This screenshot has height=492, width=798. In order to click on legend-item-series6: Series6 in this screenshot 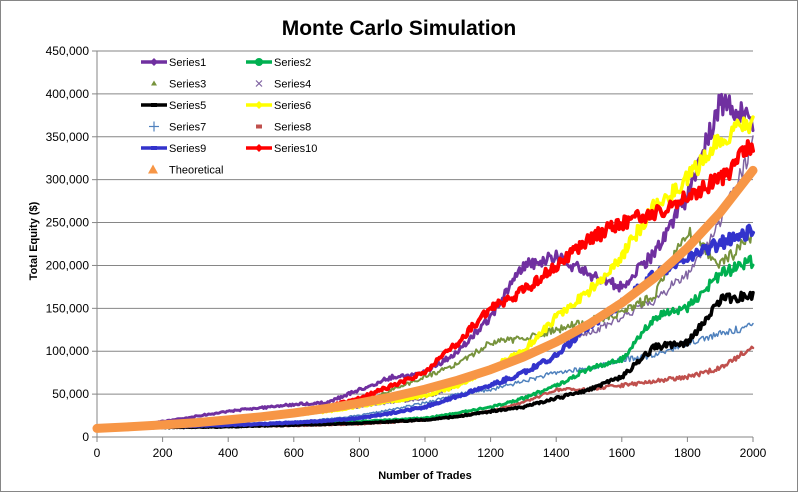, I will do `click(278, 106)`.